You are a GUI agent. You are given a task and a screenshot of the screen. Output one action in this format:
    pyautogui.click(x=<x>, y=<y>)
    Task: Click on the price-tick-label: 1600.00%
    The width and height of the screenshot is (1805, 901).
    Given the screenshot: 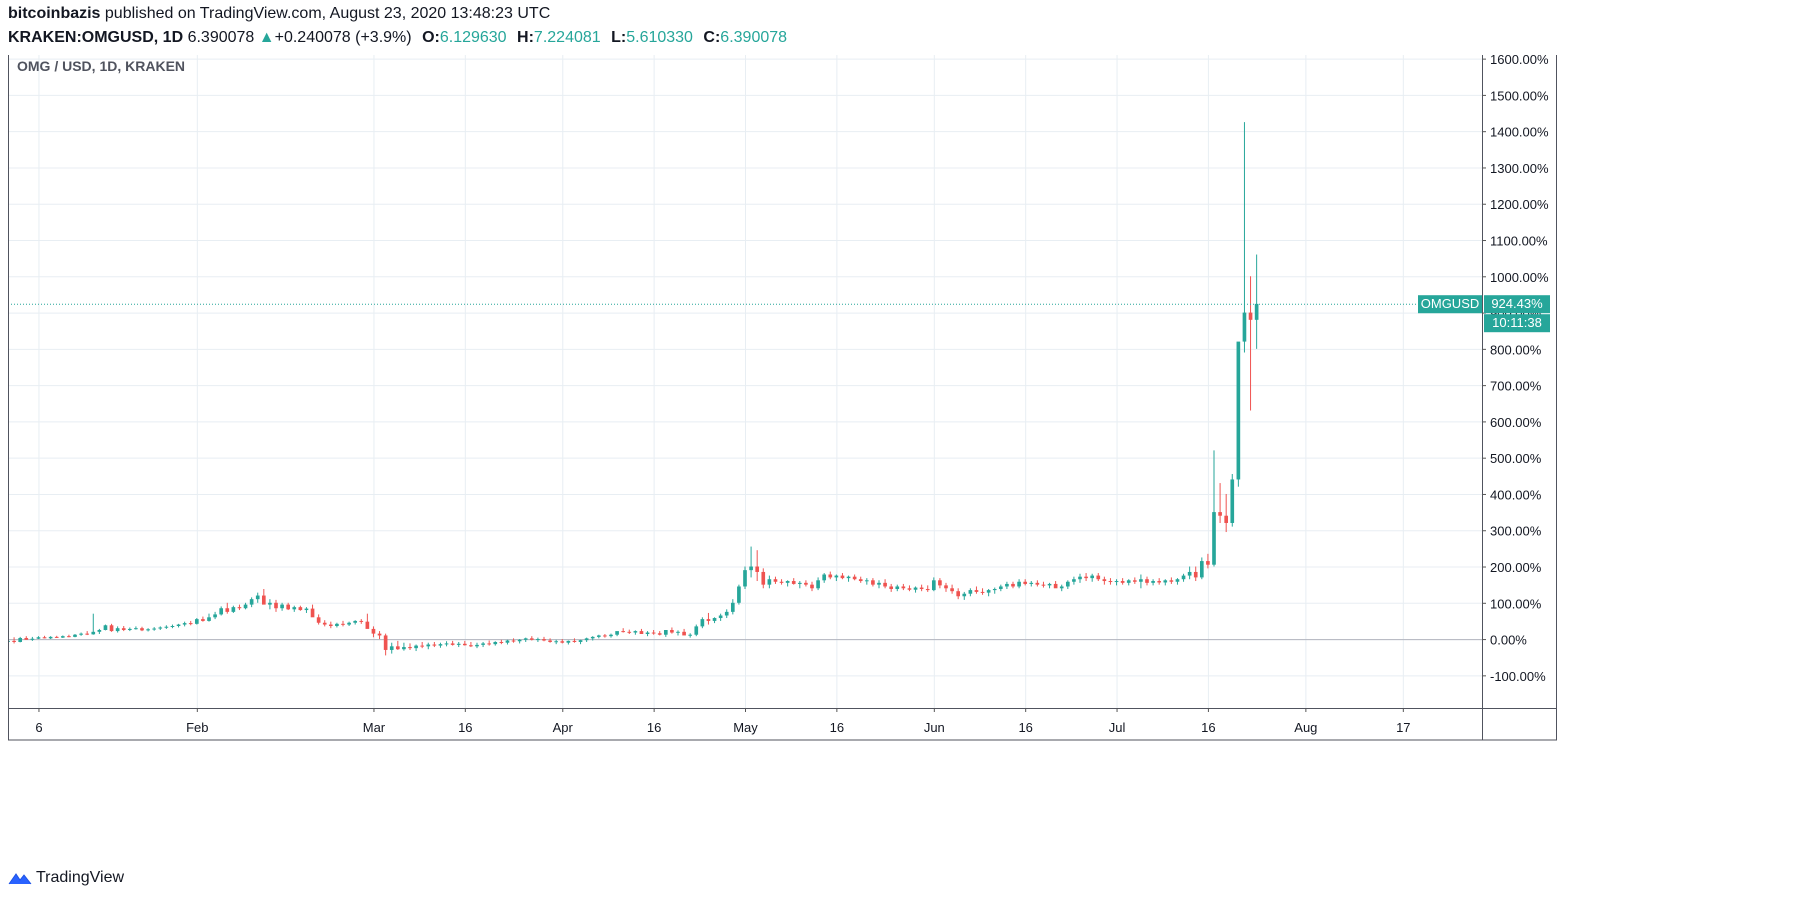 What is the action you would take?
    pyautogui.click(x=1519, y=61)
    